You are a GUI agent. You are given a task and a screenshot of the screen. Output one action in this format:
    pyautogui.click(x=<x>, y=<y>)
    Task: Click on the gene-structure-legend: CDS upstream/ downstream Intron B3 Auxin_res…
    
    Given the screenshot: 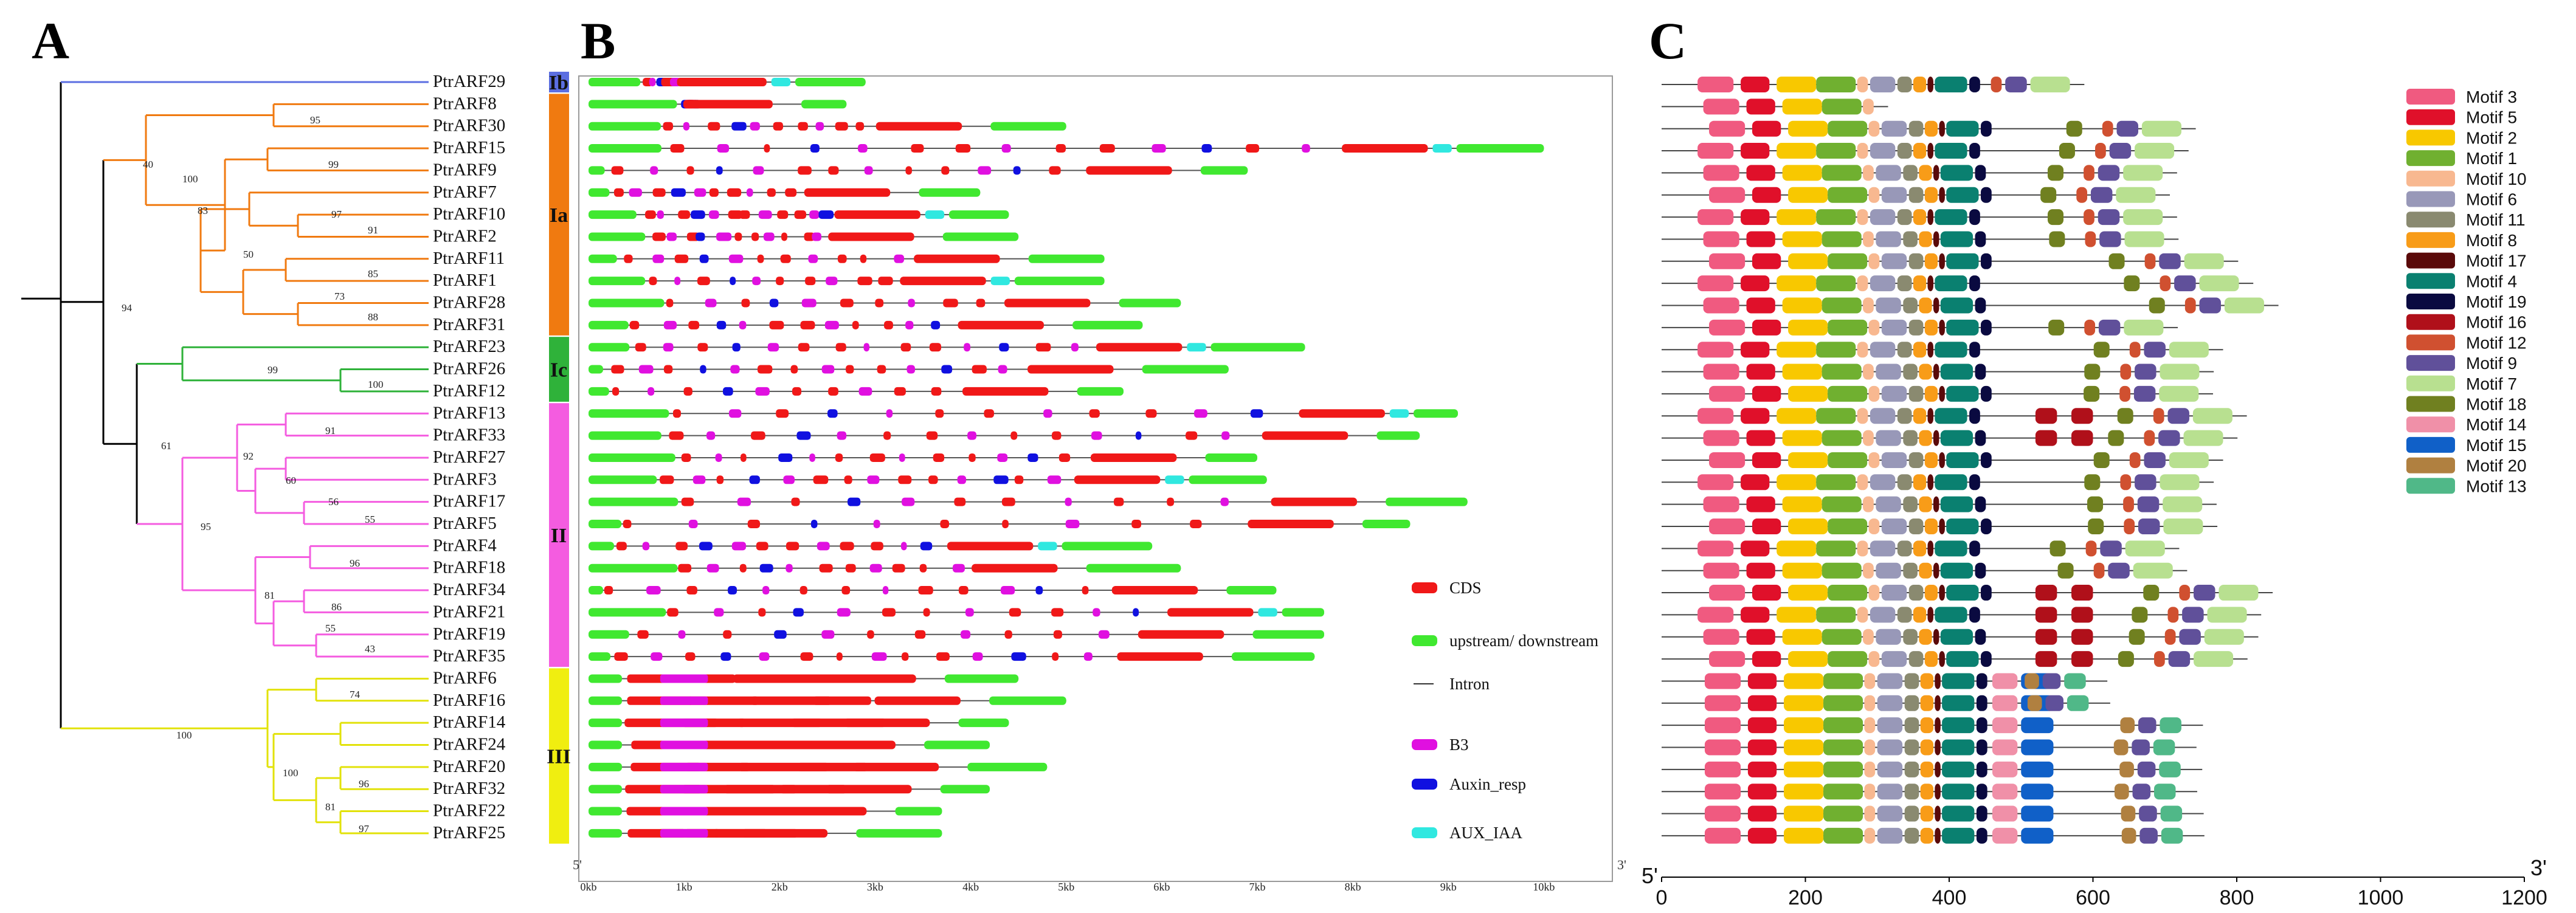 What is the action you would take?
    pyautogui.click(x=1505, y=711)
    